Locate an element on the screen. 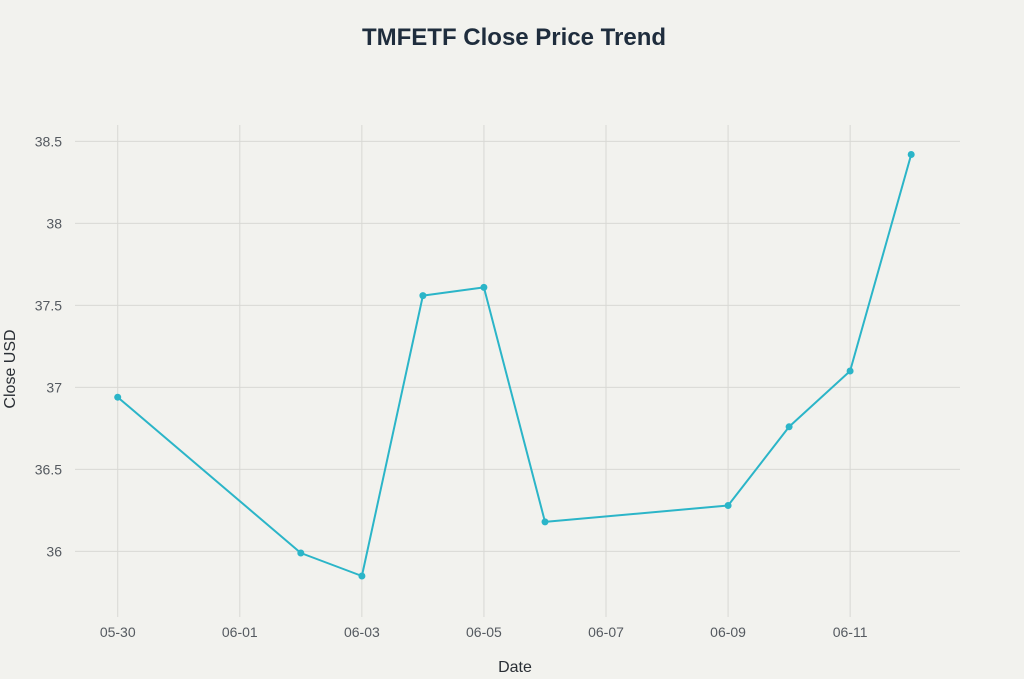 Image resolution: width=1024 pixels, height=679 pixels. y-tick-label: 36 is located at coordinates (54, 551).